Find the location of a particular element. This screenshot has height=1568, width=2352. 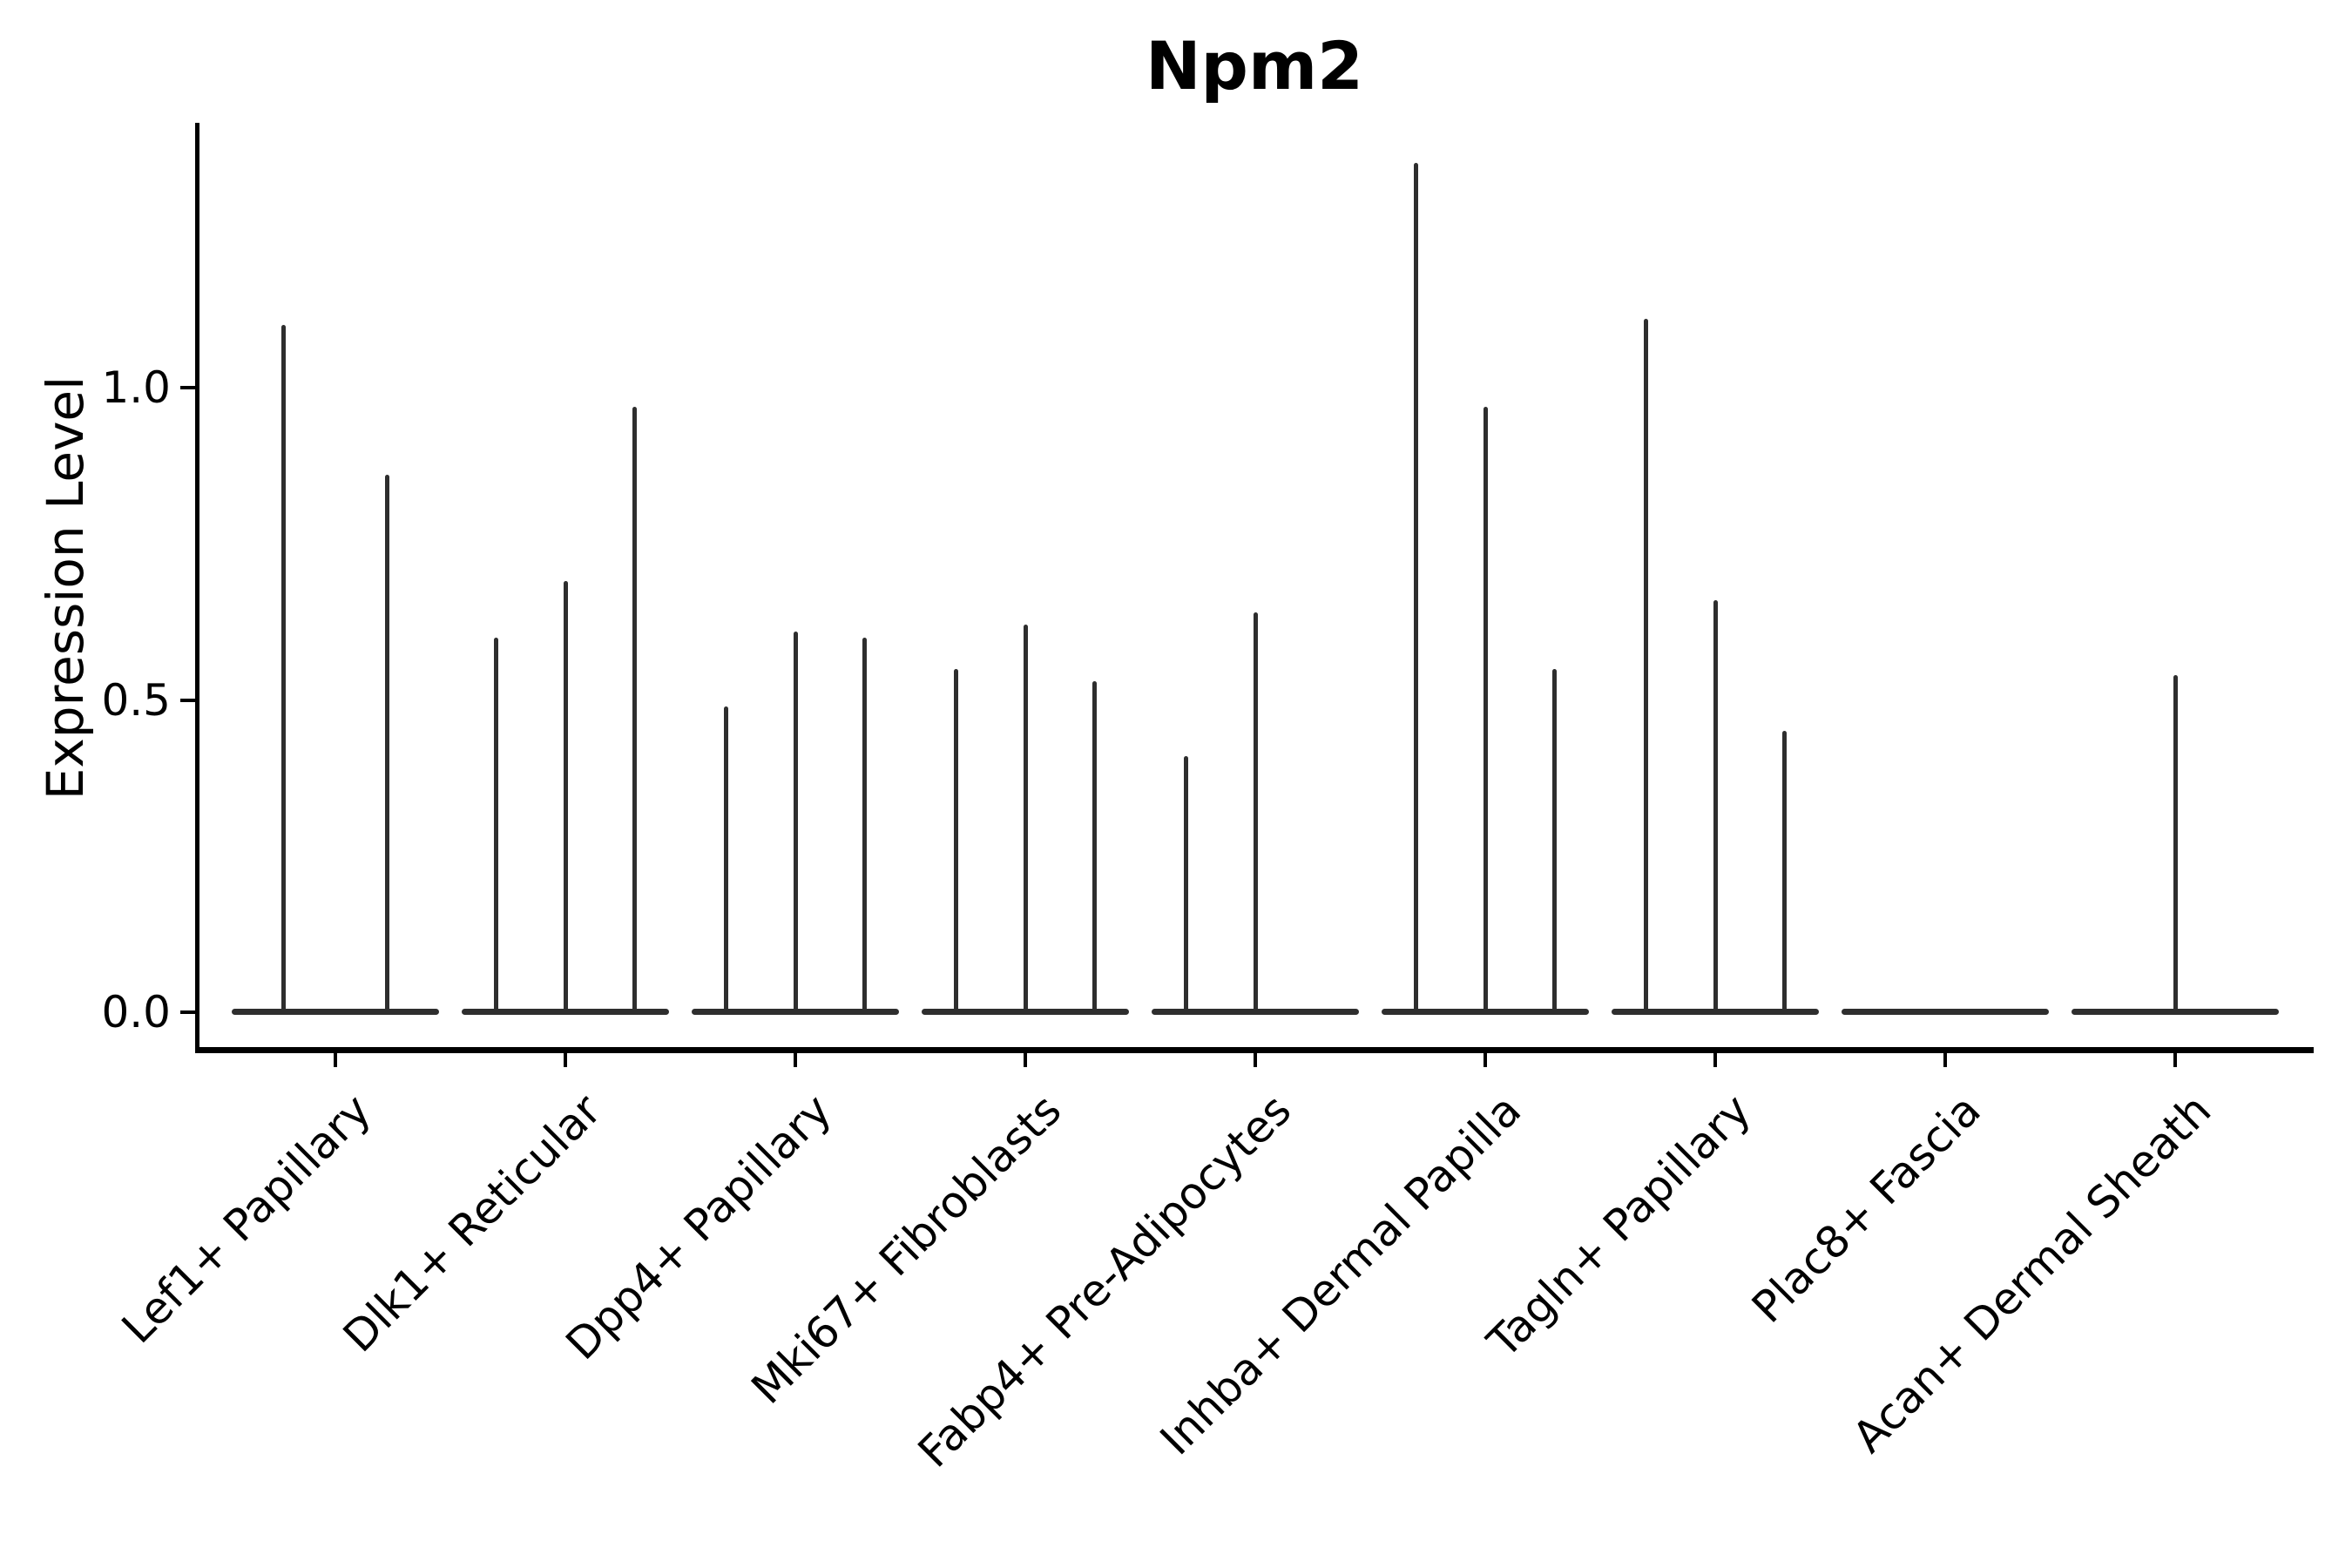

y-tick-label: 0.0 is located at coordinates (136, 1012).